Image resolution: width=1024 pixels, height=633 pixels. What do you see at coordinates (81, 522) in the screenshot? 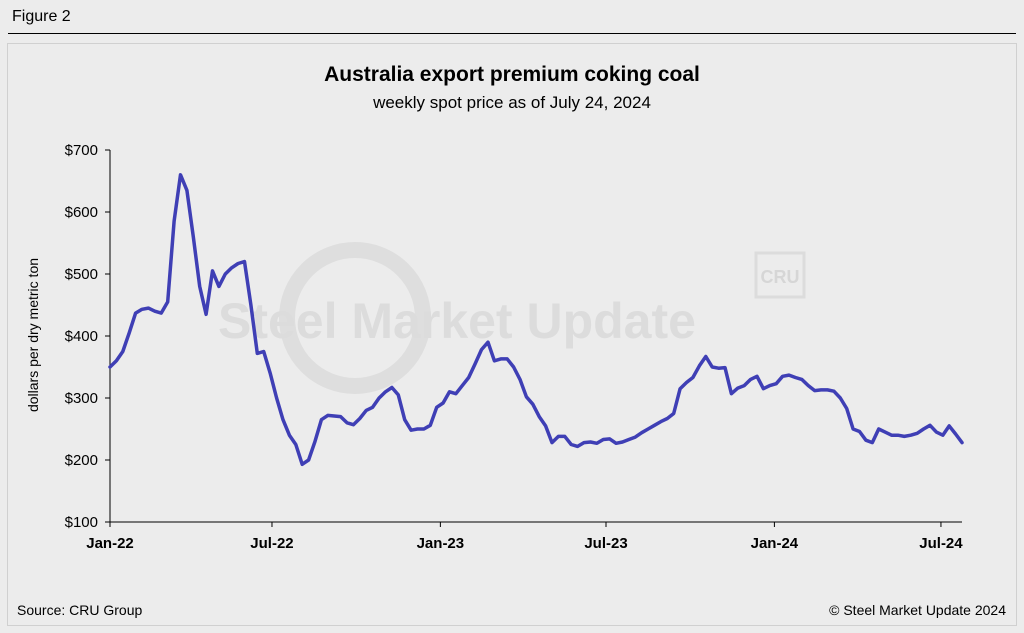
I see `y-tick-label: $100` at bounding box center [81, 522].